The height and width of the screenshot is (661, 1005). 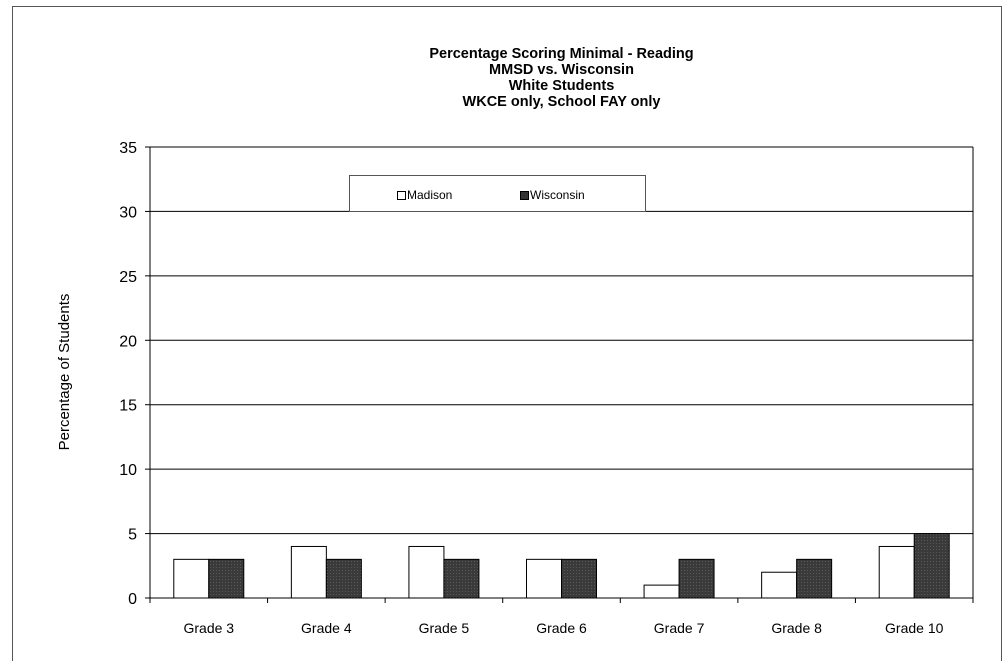 What do you see at coordinates (679, 628) in the screenshot?
I see `x-tick-label: Grade 7` at bounding box center [679, 628].